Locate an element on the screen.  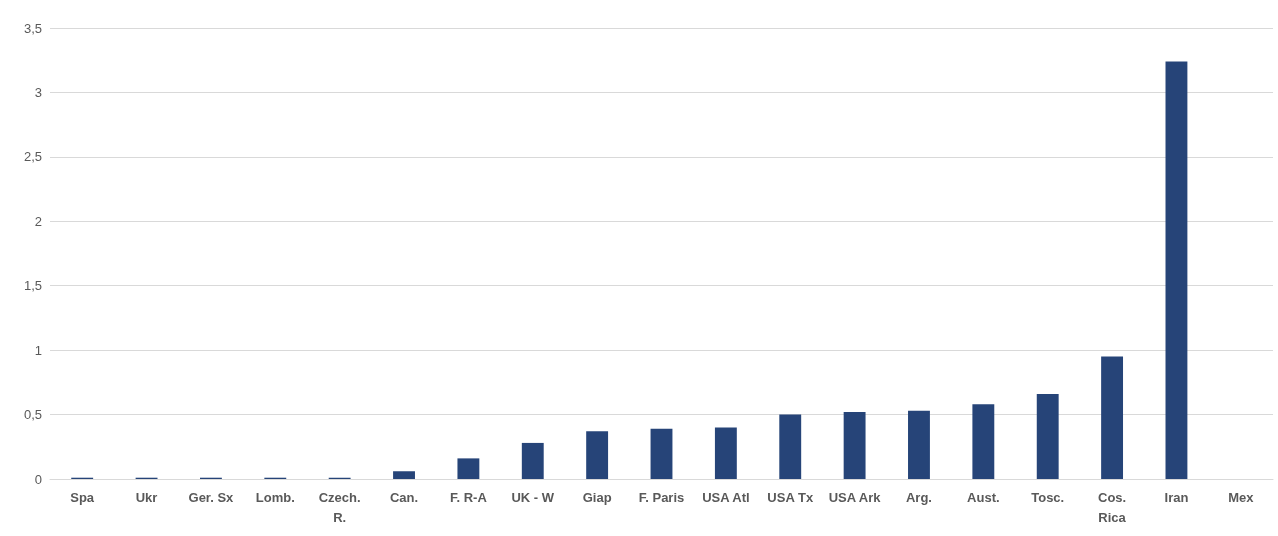
x-tick-label: Tosc. is located at coordinates (1048, 497).